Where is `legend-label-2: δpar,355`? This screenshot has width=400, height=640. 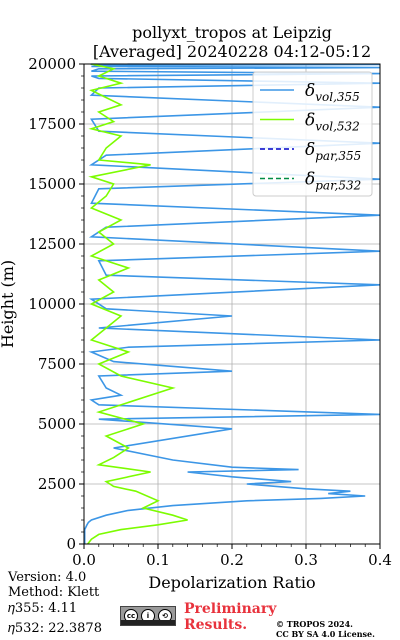
legend-label-2: δpar,355 is located at coordinates (333, 151).